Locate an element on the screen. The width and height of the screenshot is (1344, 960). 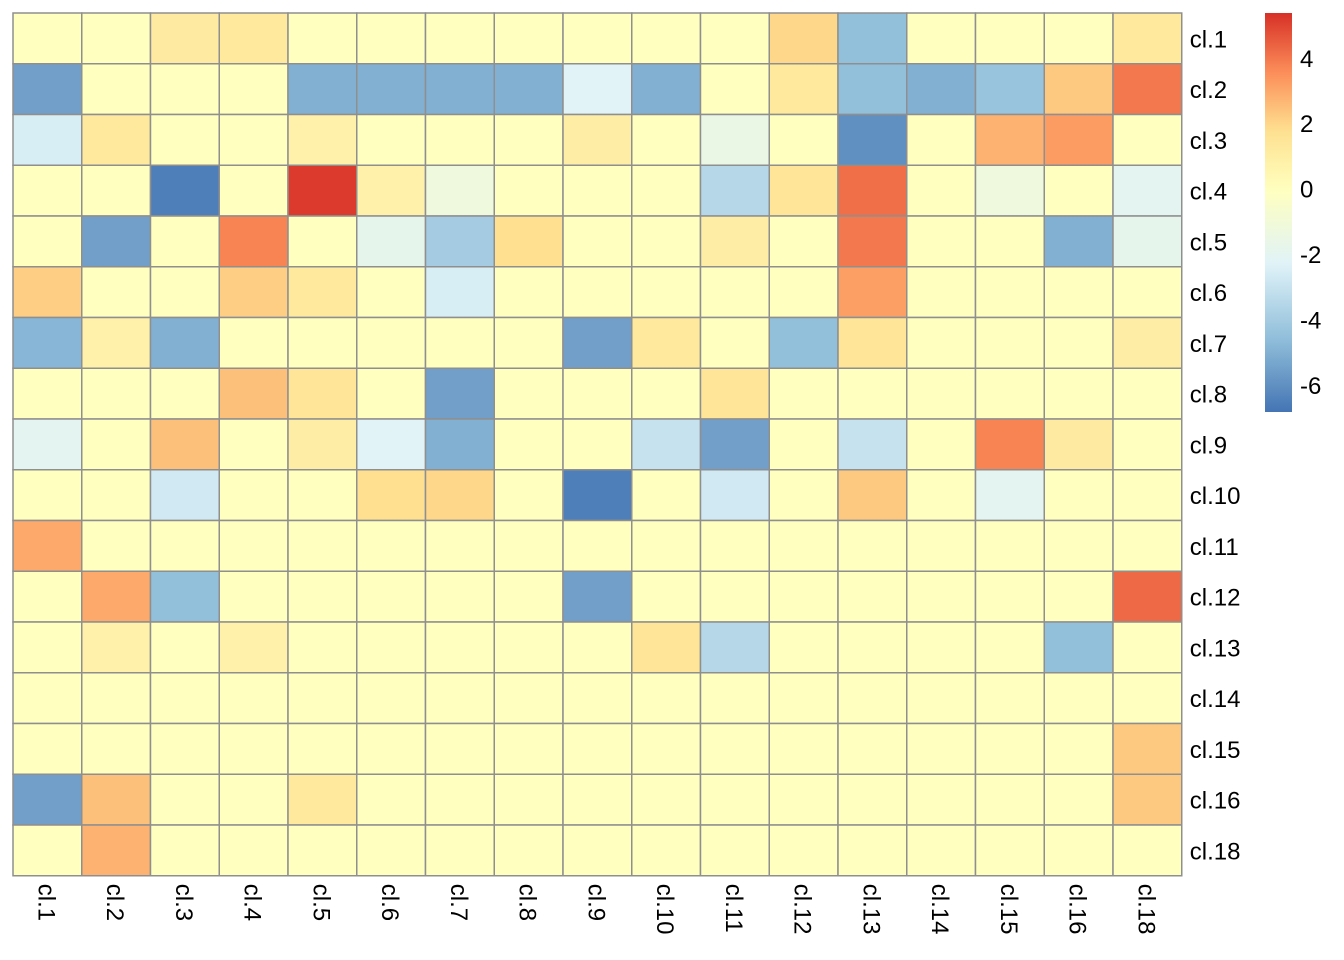
heatmap-cell-cl.6-cl.2 is located at coordinates (116, 292).